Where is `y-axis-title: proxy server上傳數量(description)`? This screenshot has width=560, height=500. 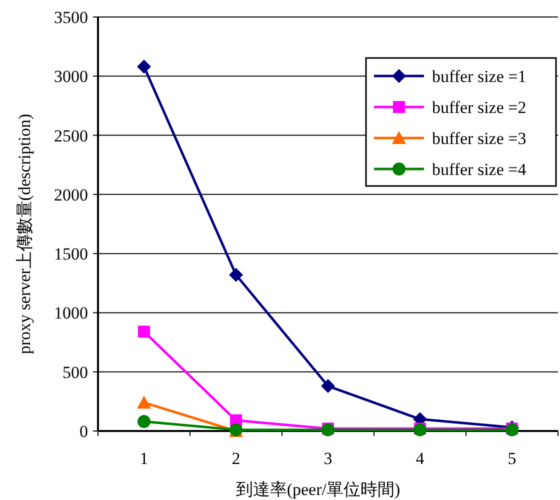
y-axis-title: proxy server上傳數量(description) is located at coordinates (24, 234).